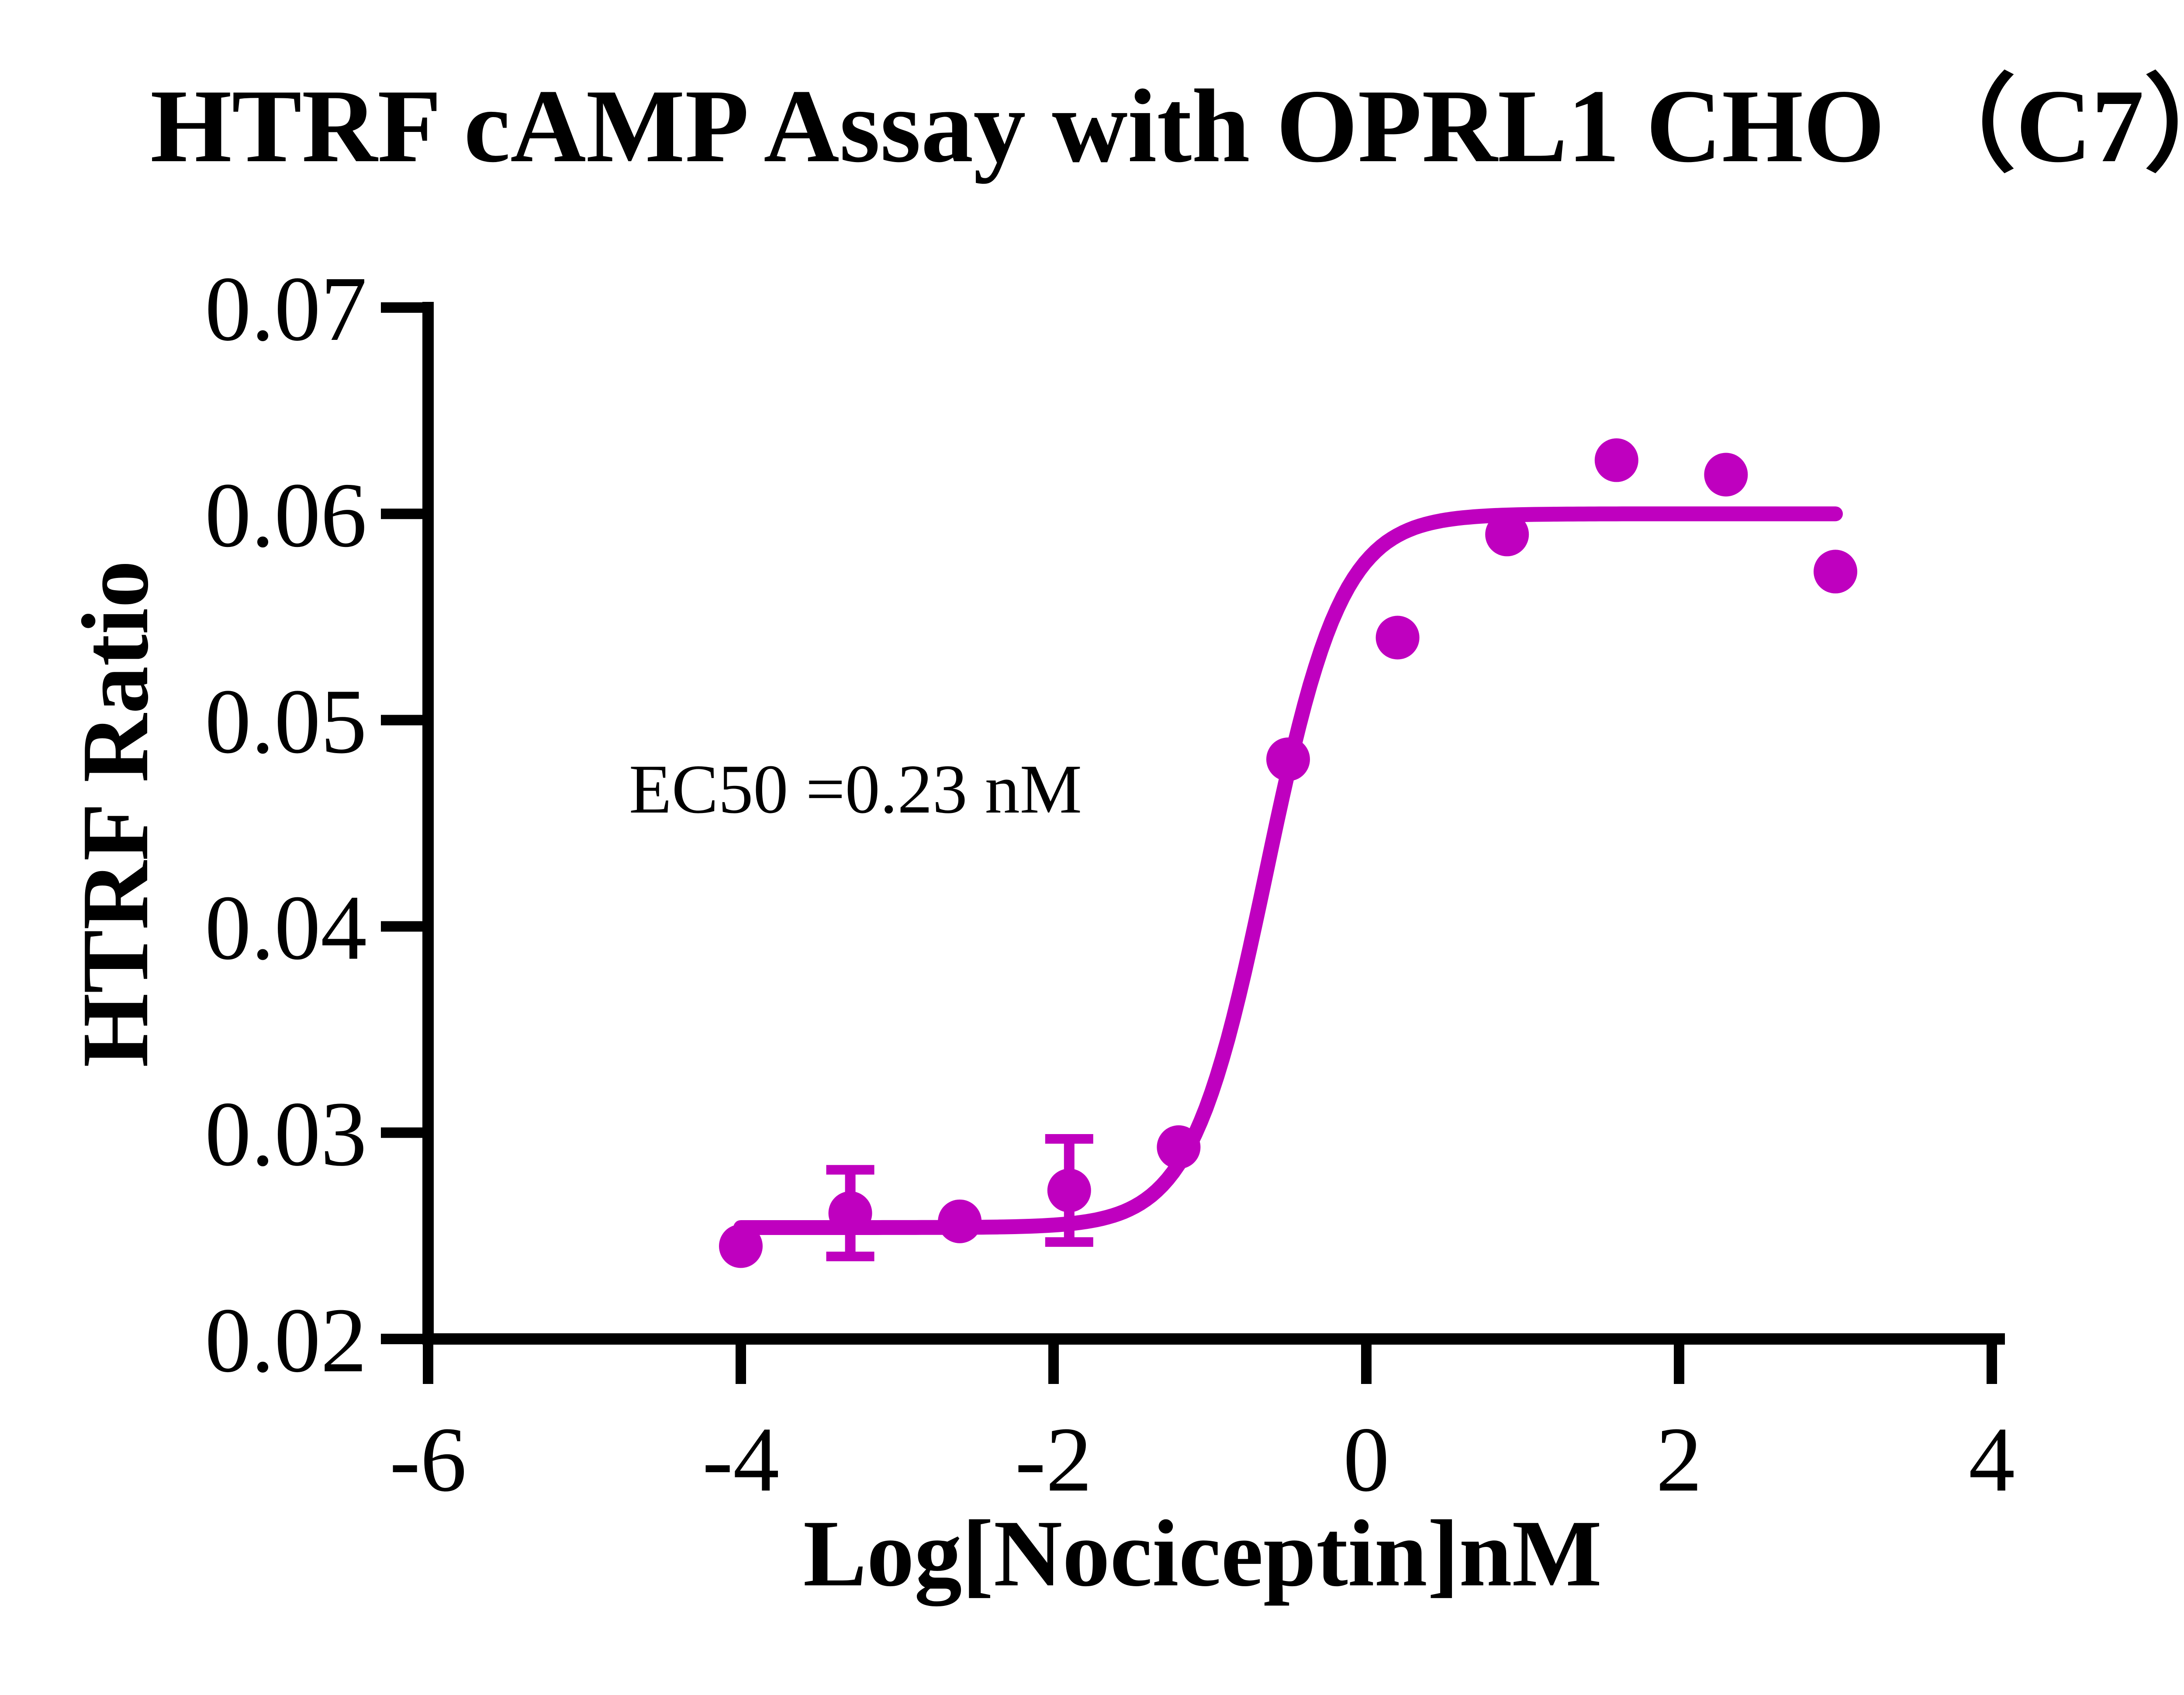 The image size is (2184, 1695). Describe the element at coordinates (1679, 1459) in the screenshot. I see `x-tick-label: 2` at that location.